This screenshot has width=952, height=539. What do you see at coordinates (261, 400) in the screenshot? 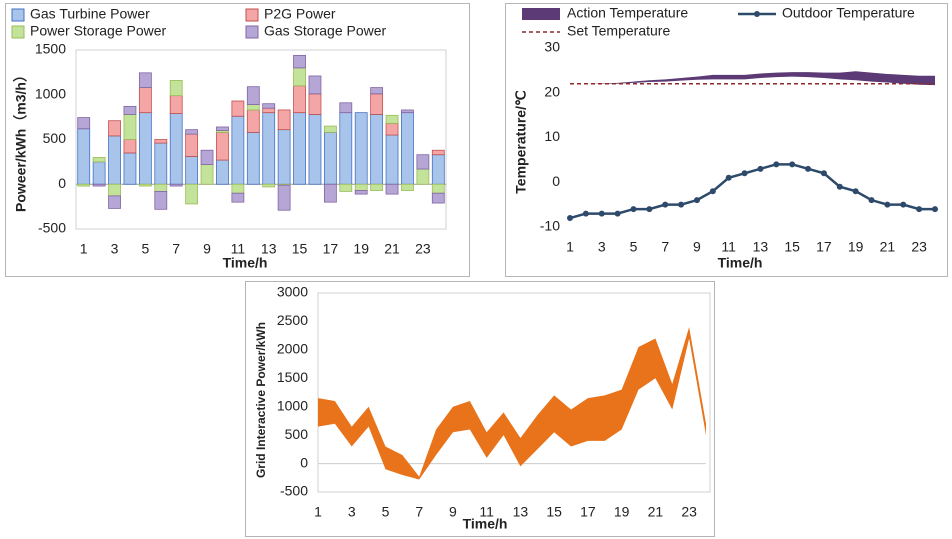
I see `y-axis-label: Grid Interactive Power/kWh` at bounding box center [261, 400].